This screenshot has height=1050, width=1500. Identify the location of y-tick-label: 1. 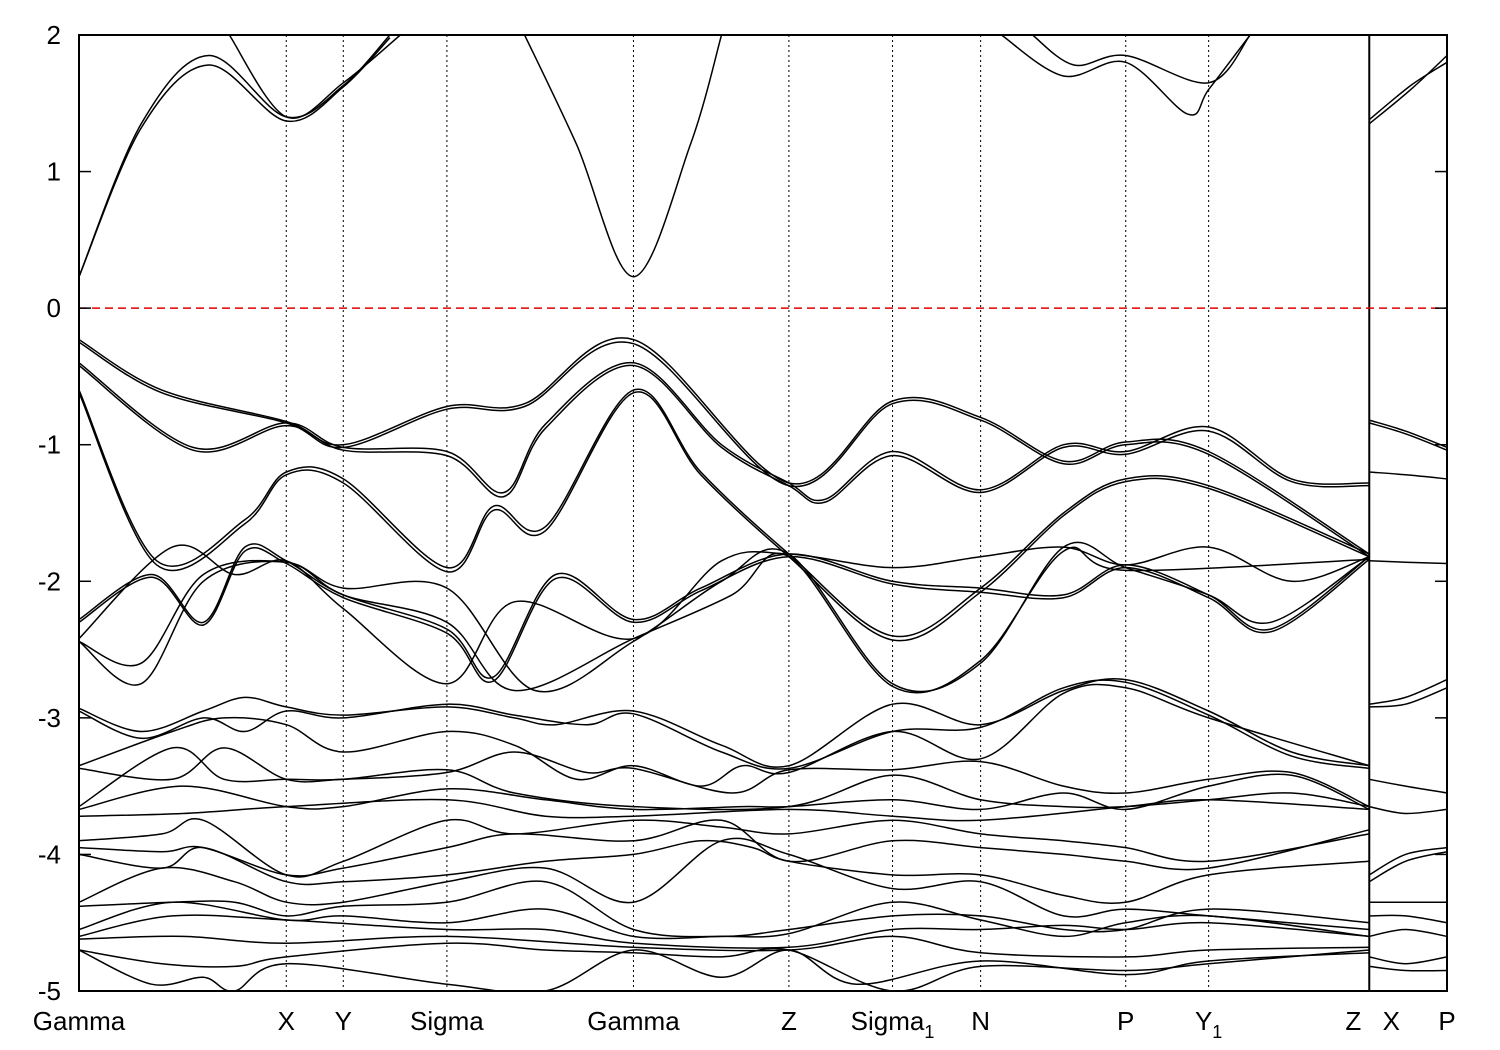
(54, 172).